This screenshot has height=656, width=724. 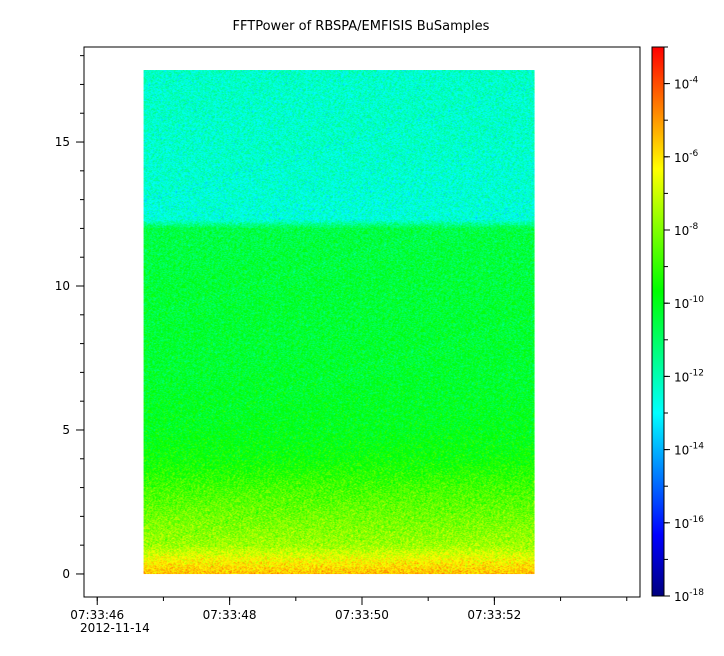 I want to click on colorbar-tick-label: 10⁻⁸, so click(x=686, y=230).